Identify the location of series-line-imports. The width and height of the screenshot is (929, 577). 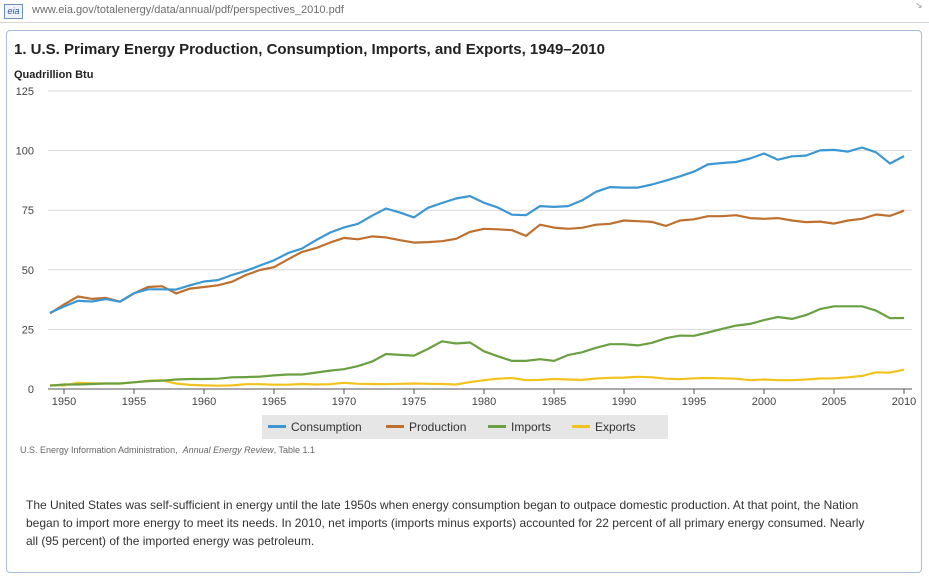
(477, 346).